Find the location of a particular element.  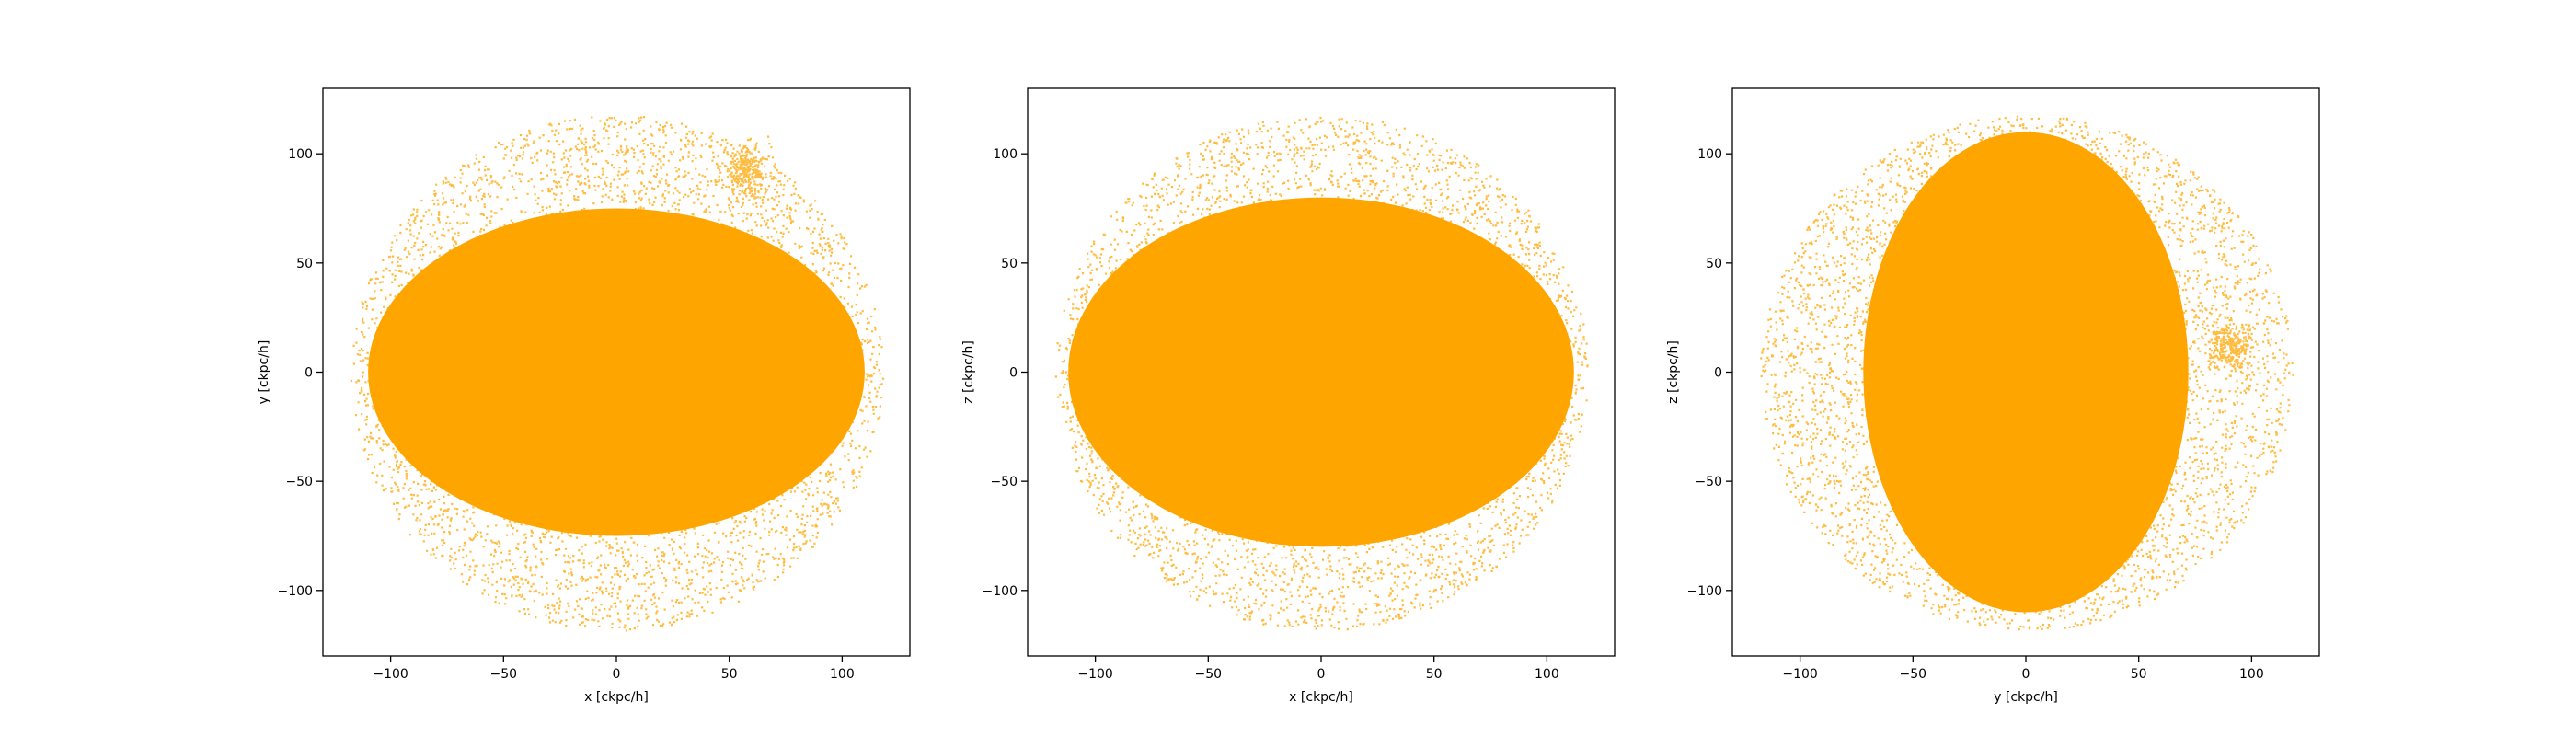

y-axis-label: y [ckpc/h] is located at coordinates (264, 372).